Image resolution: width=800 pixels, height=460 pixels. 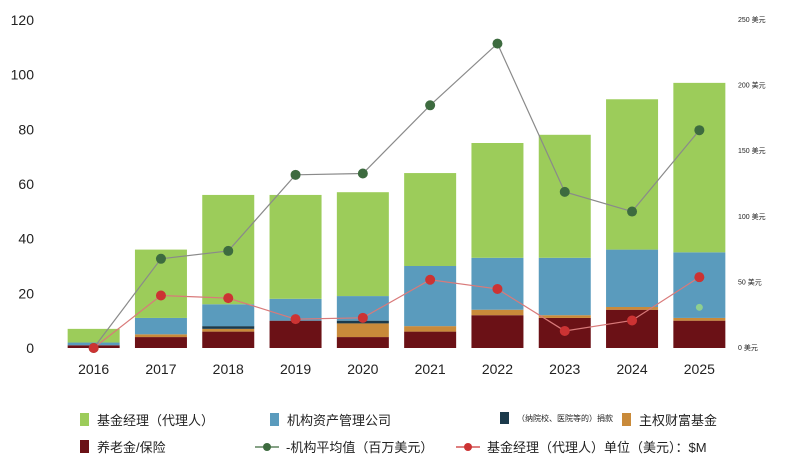 I want to click on legend-label-endowment: （纳院校、医院等的）捐款, so click(x=565, y=418).